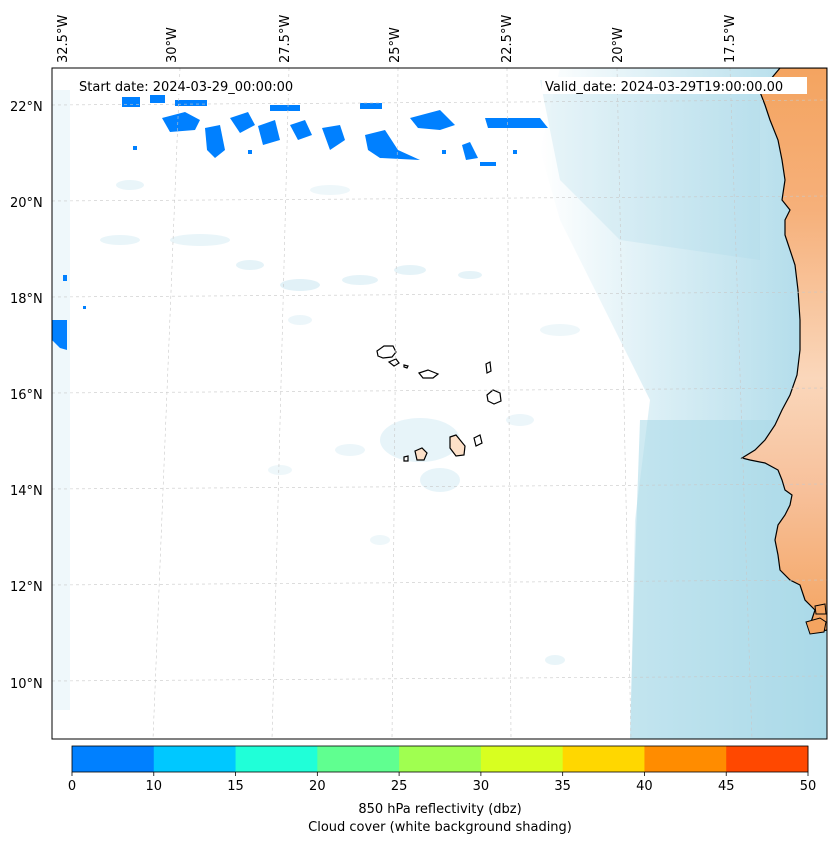 This screenshot has width=837, height=843. Describe the element at coordinates (26, 684) in the screenshot. I see `lat-label: 10°N` at that location.